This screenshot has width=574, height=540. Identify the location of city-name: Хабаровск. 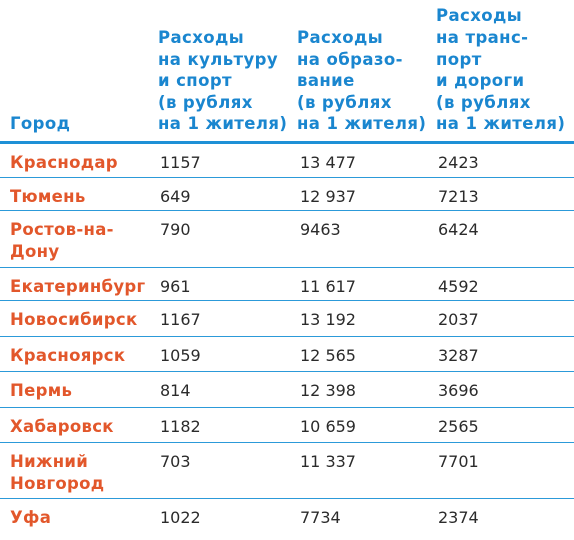
(62, 426).